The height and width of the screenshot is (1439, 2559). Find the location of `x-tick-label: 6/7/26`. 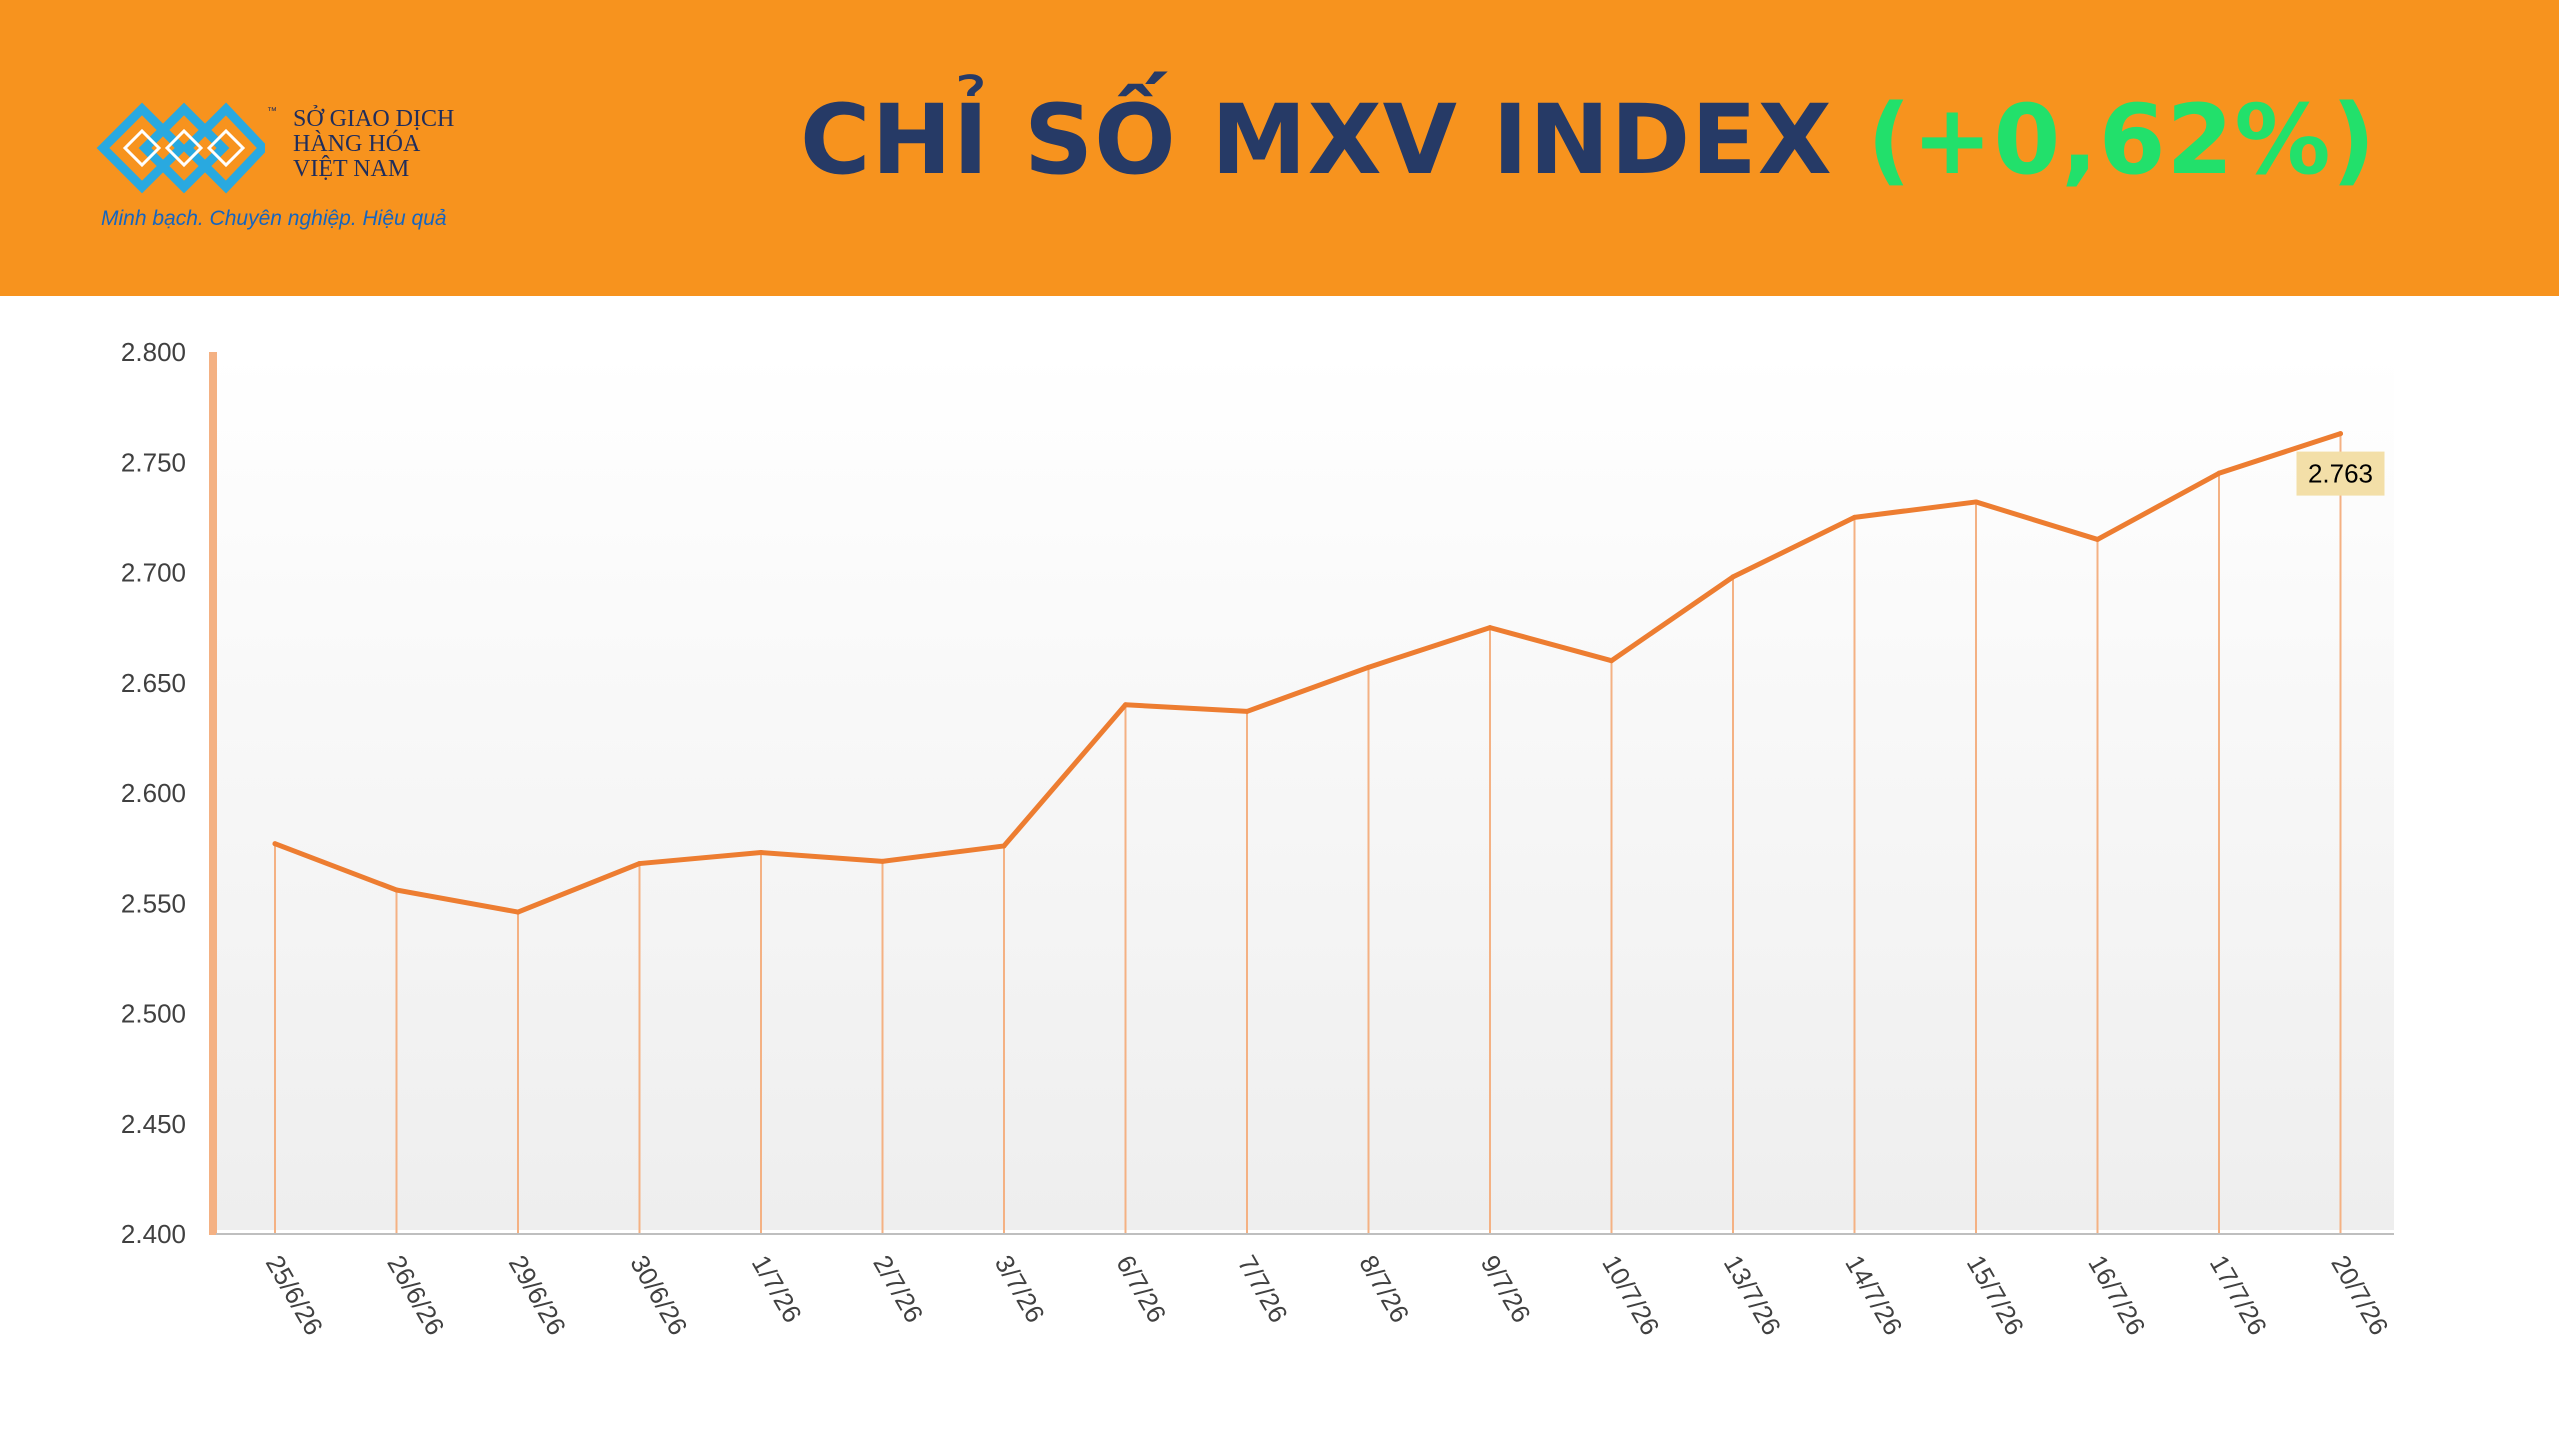

x-tick-label: 6/7/26 is located at coordinates (1141, 1289).